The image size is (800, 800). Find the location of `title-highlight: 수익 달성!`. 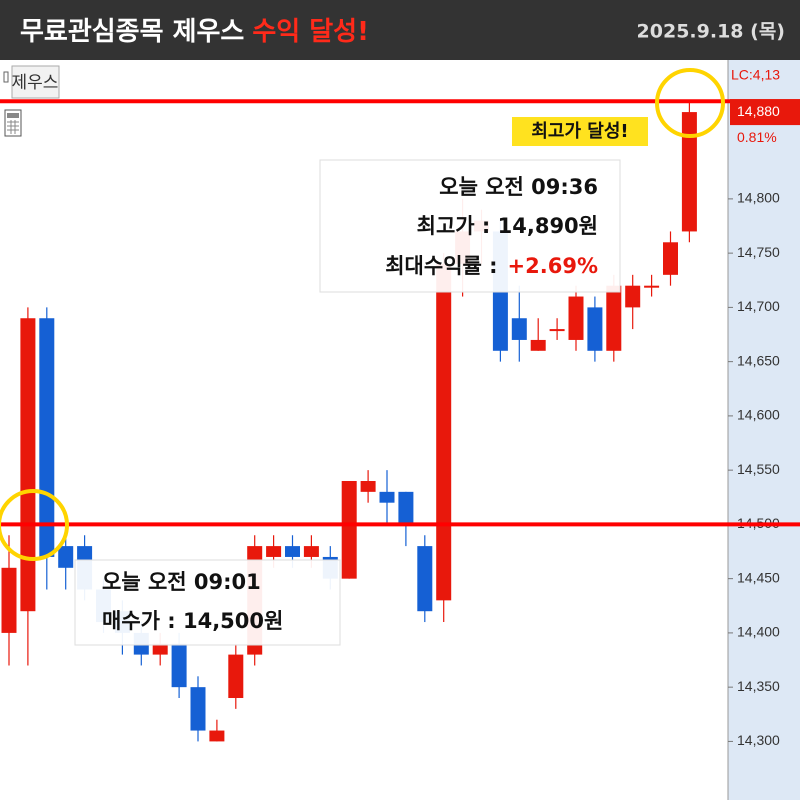

title-highlight: 수익 달성! is located at coordinates (310, 32).